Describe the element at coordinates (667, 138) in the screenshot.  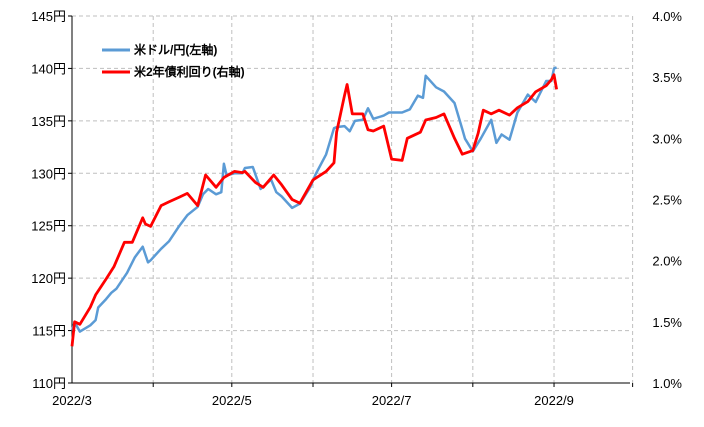
I see `y-right-tick-label: 3.0%` at that location.